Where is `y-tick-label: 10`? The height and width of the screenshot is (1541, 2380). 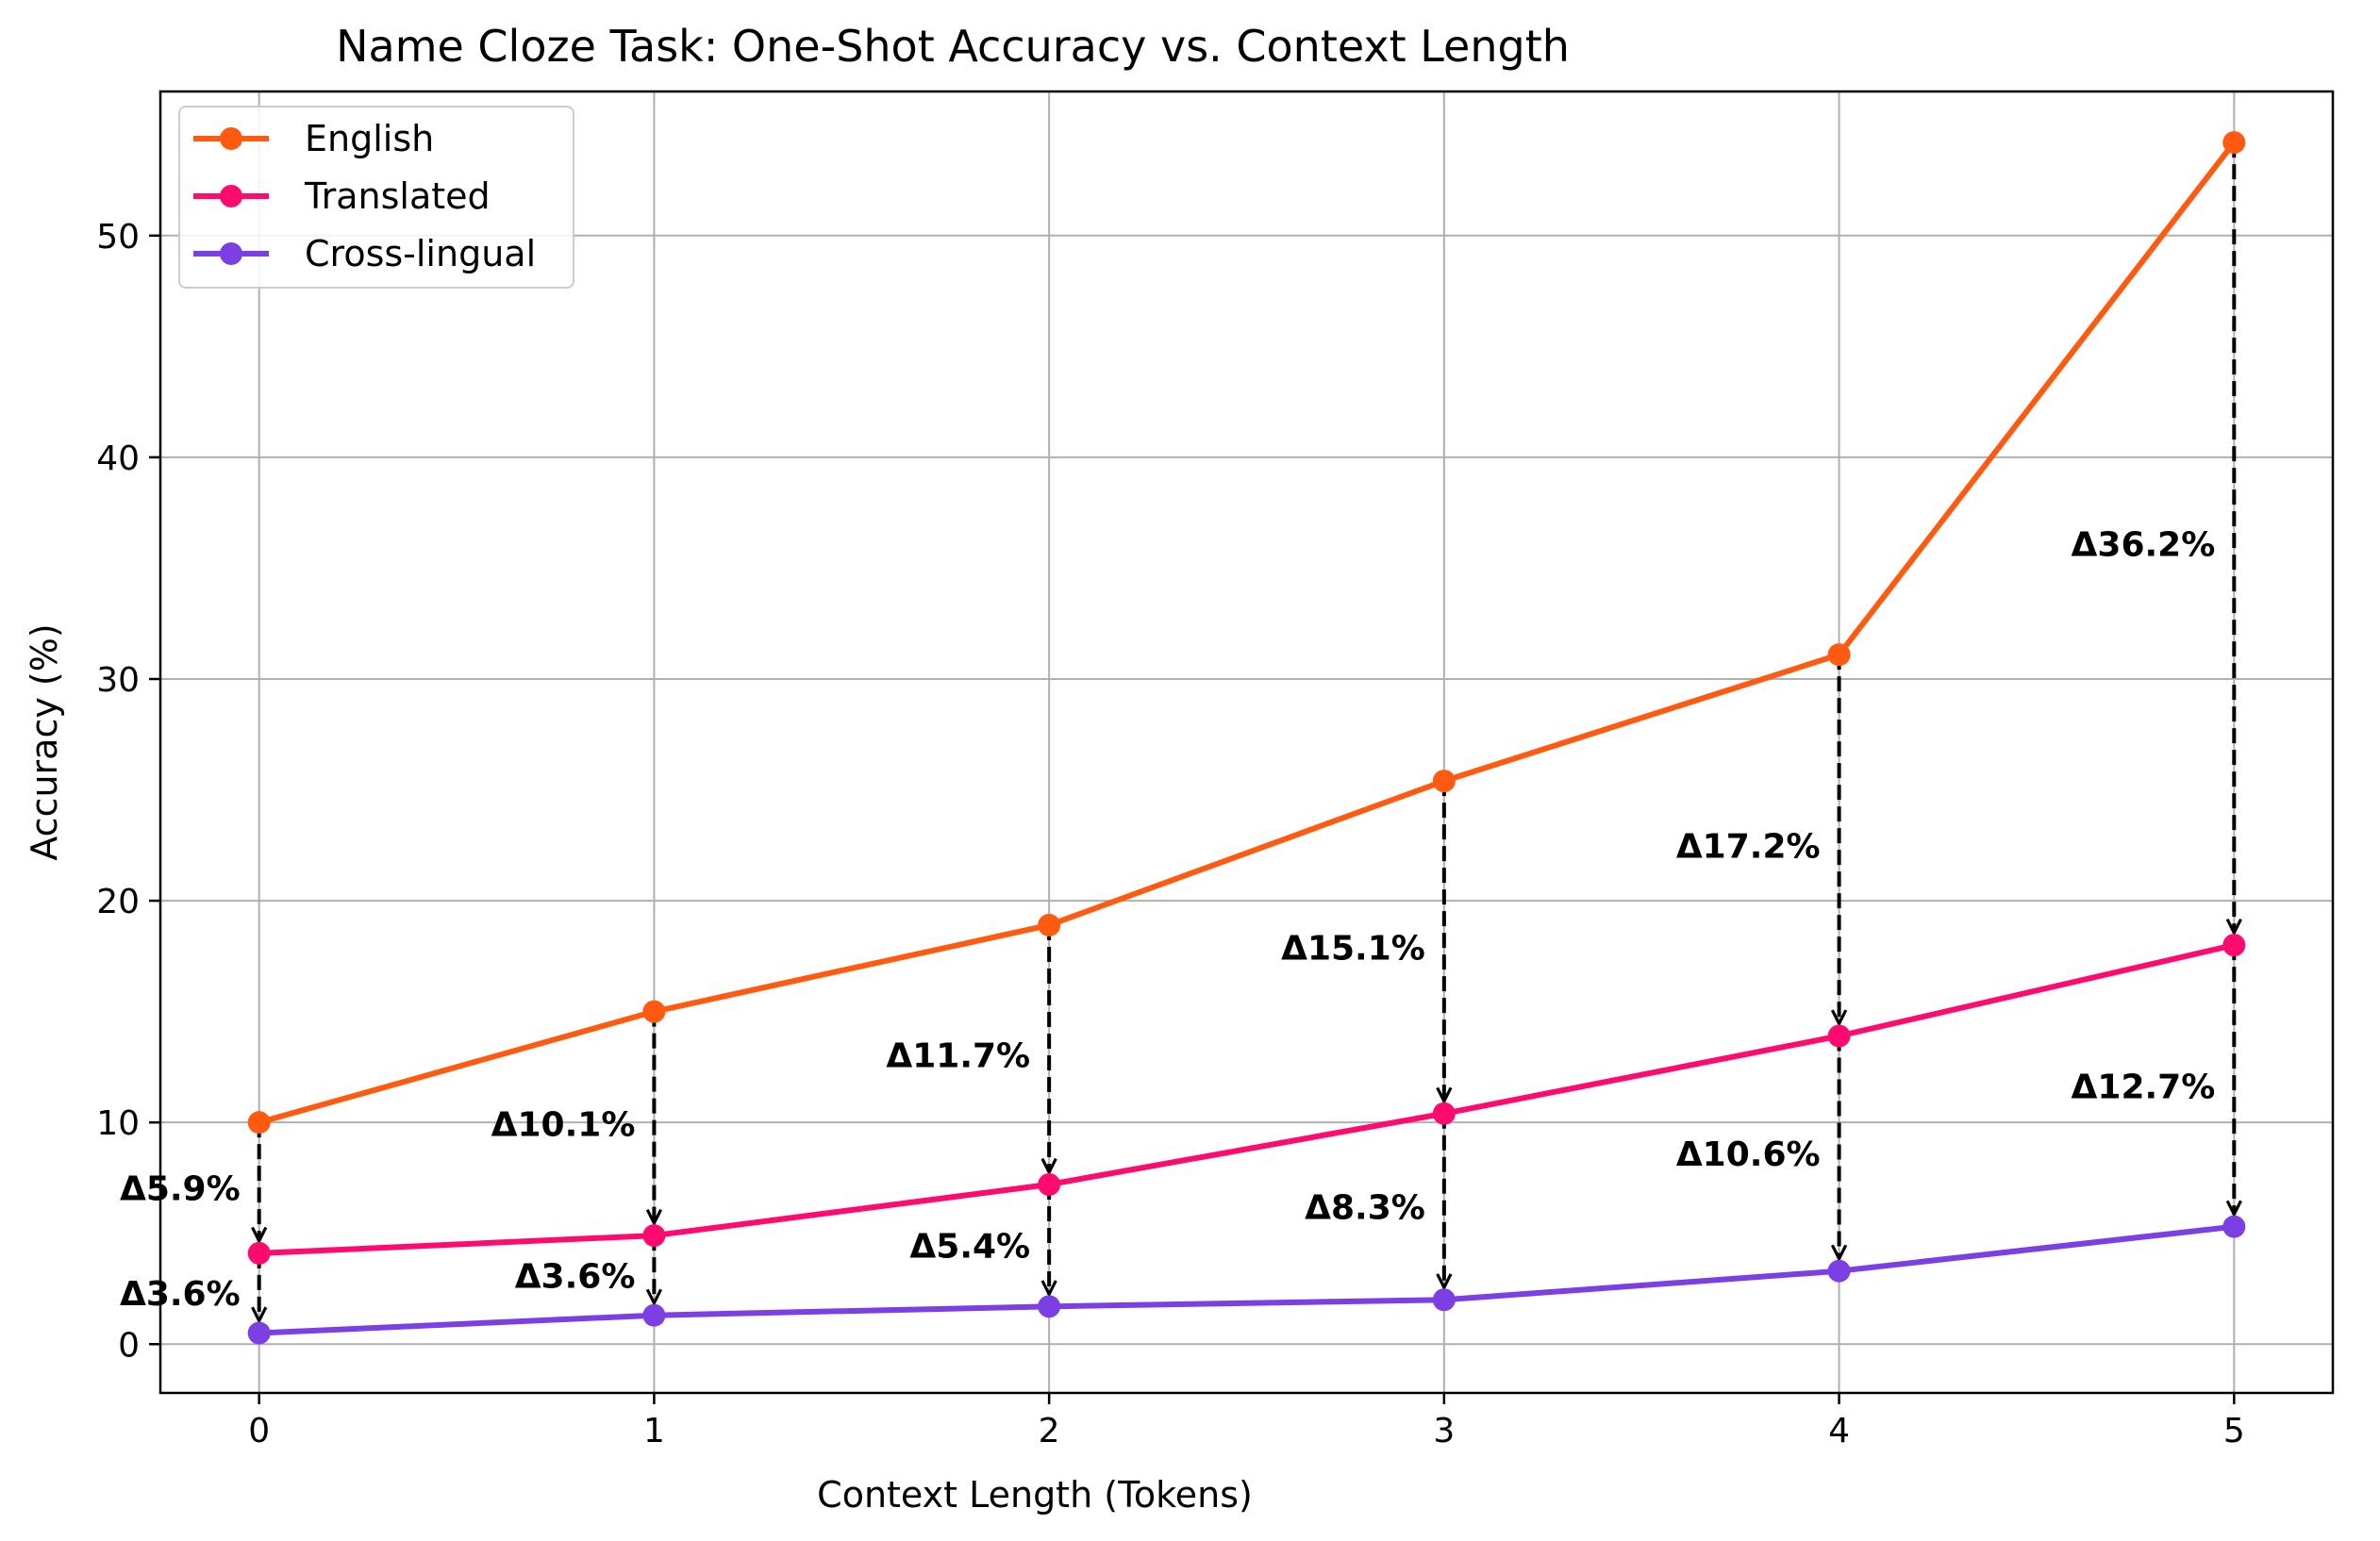 y-tick-label: 10 is located at coordinates (118, 1123).